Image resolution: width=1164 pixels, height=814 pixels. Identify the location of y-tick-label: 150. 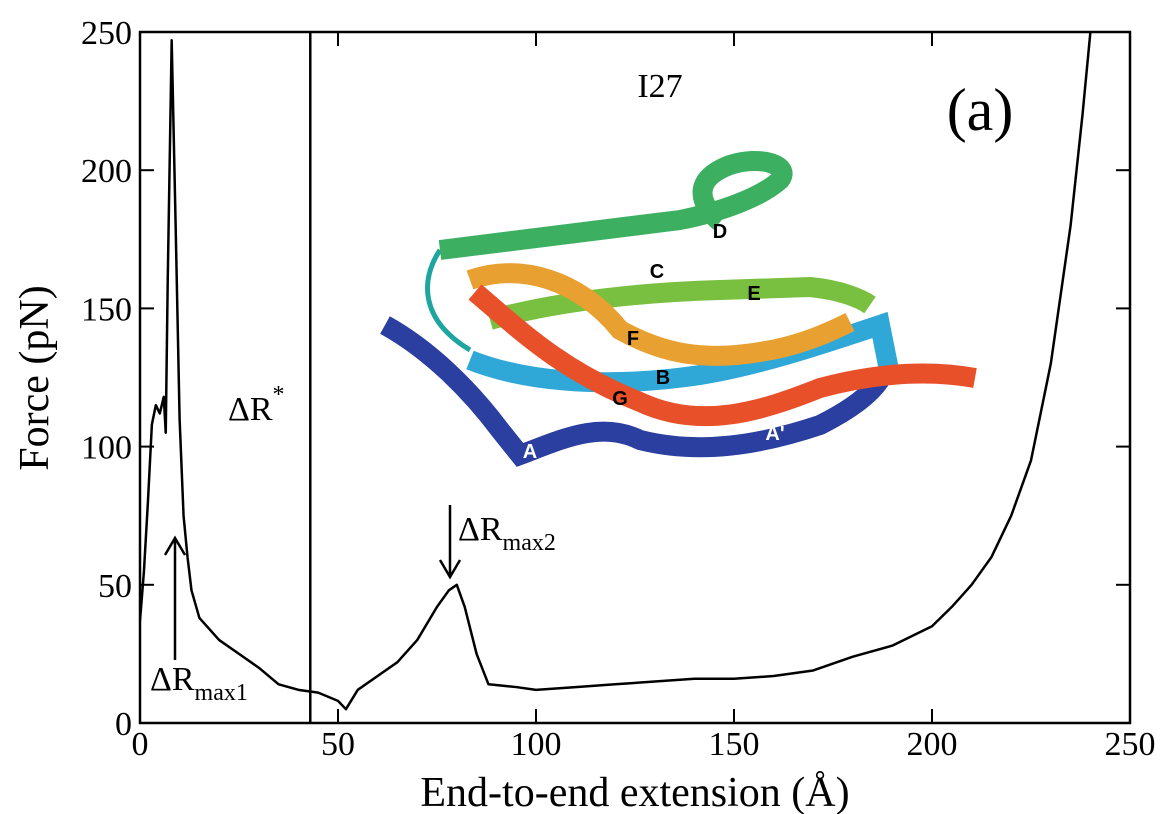
(106, 309).